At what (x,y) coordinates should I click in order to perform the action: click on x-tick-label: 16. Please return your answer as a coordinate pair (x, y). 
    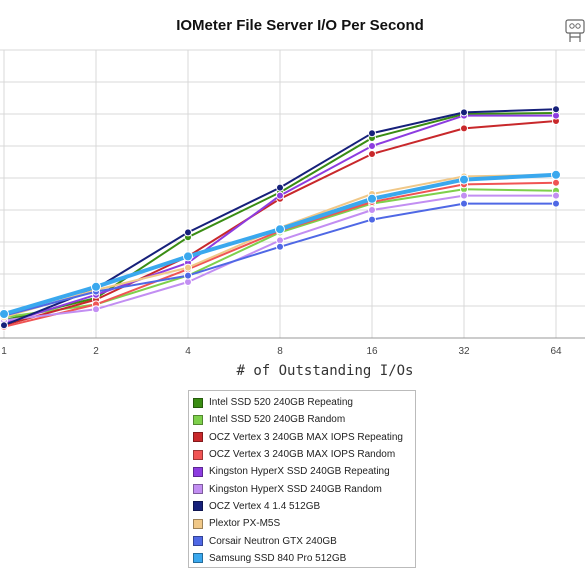
    Looking at the image, I should click on (372, 351).